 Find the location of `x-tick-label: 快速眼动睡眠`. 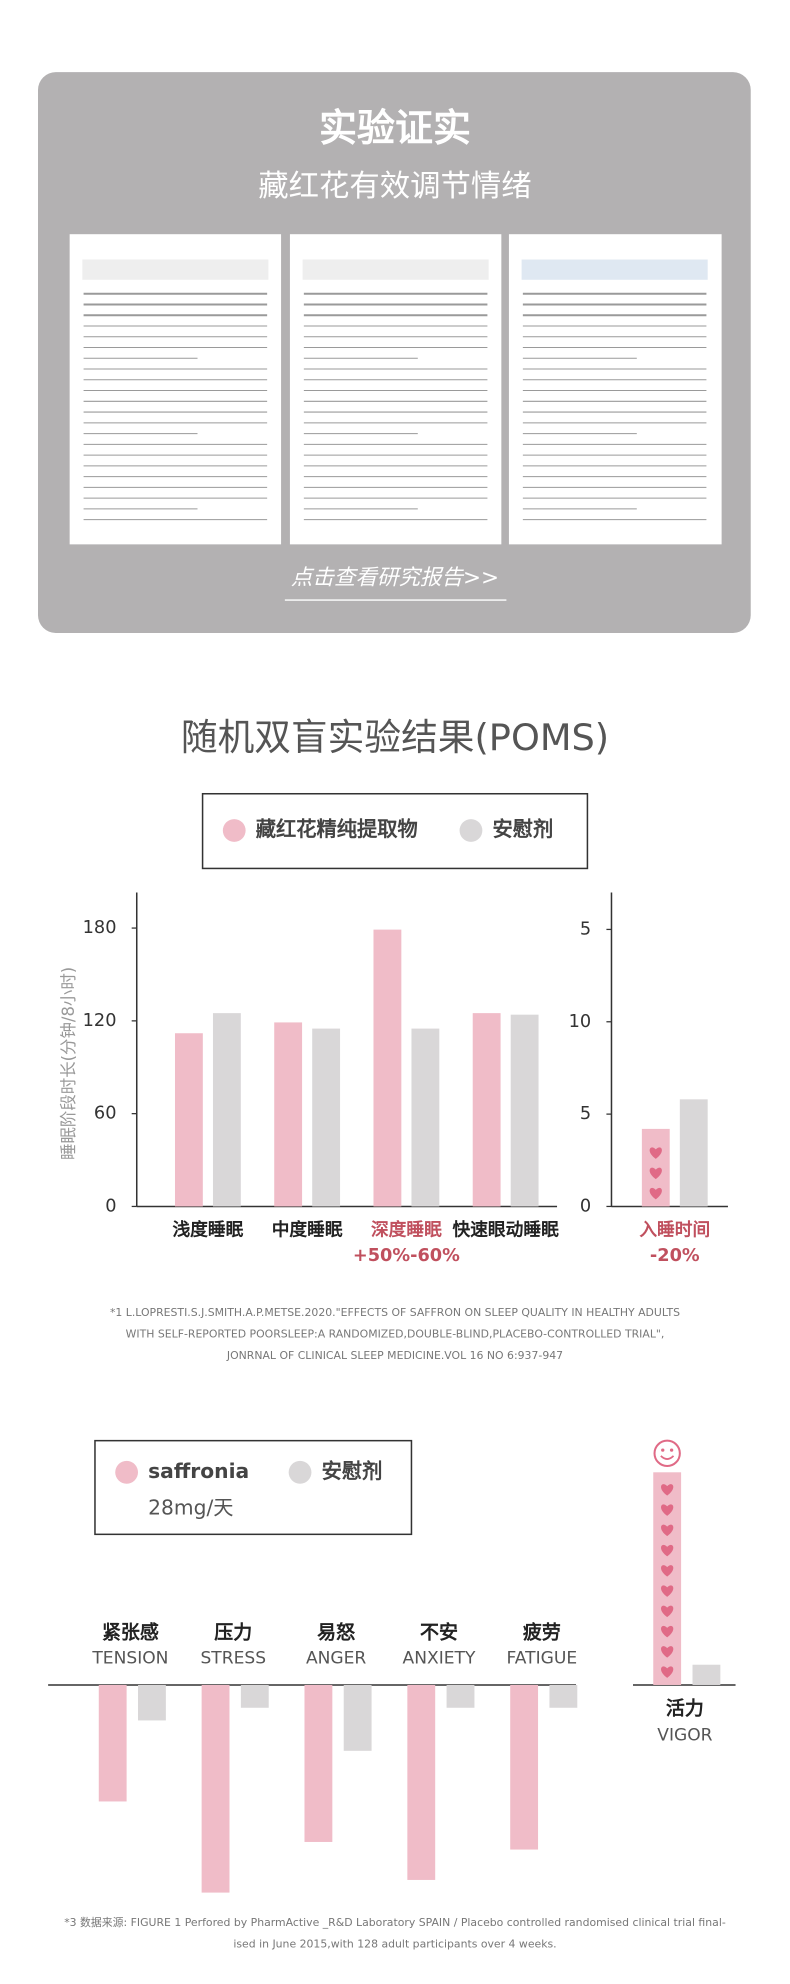

x-tick-label: 快速眼动睡眠 is located at coordinates (505, 1230).